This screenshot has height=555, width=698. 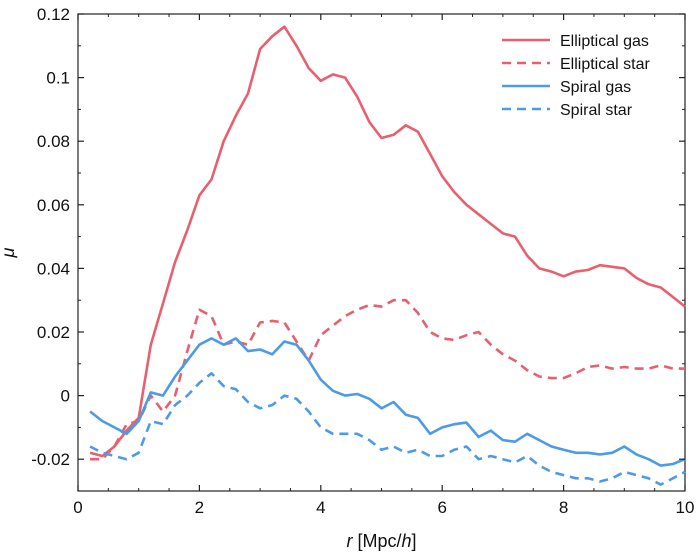 I want to click on y-tick-label: 0.06, so click(x=53, y=205).